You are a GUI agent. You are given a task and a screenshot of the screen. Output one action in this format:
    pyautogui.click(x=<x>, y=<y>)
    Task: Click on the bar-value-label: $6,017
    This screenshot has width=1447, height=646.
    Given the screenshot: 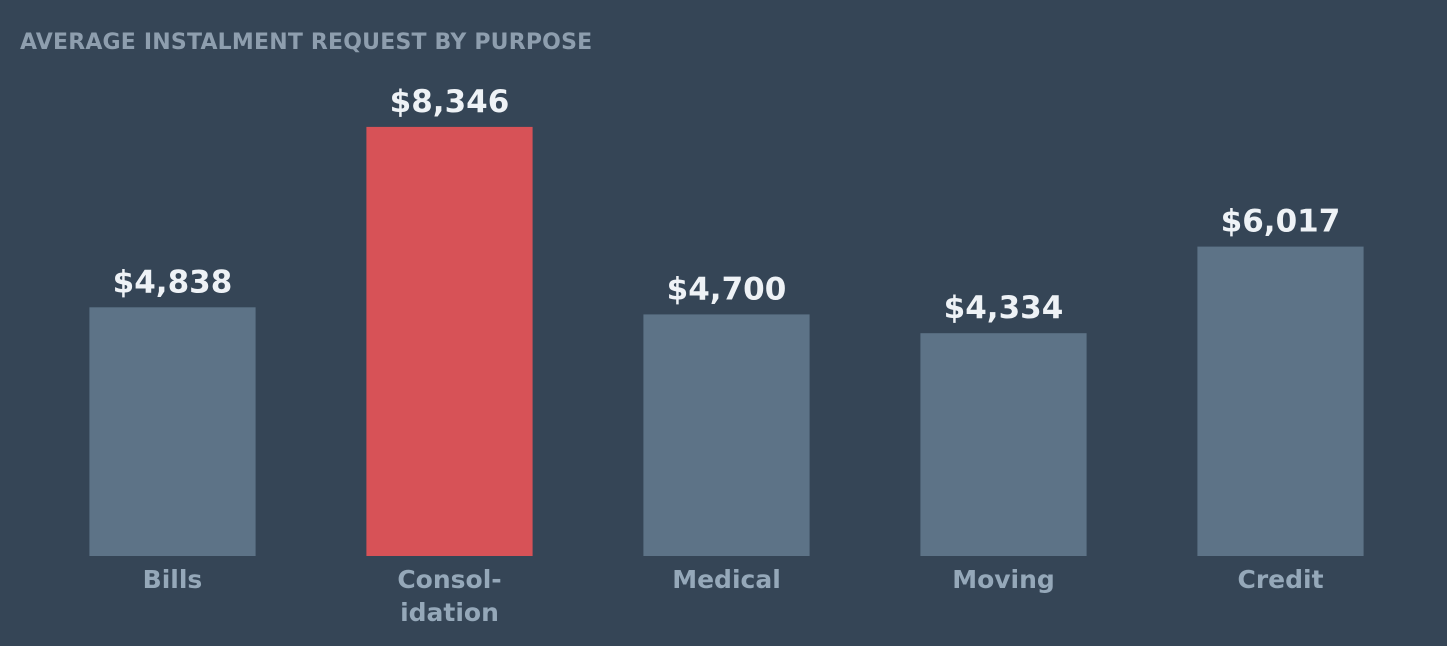 What is the action you would take?
    pyautogui.click(x=1281, y=222)
    